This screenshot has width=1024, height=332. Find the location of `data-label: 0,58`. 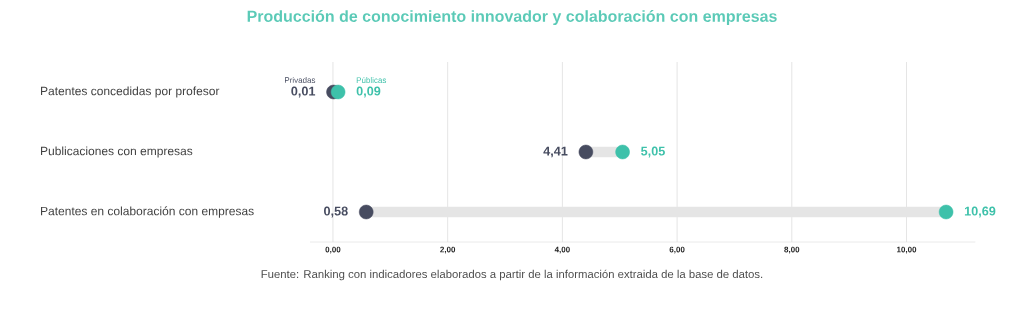

data-label: 0,58 is located at coordinates (336, 212).